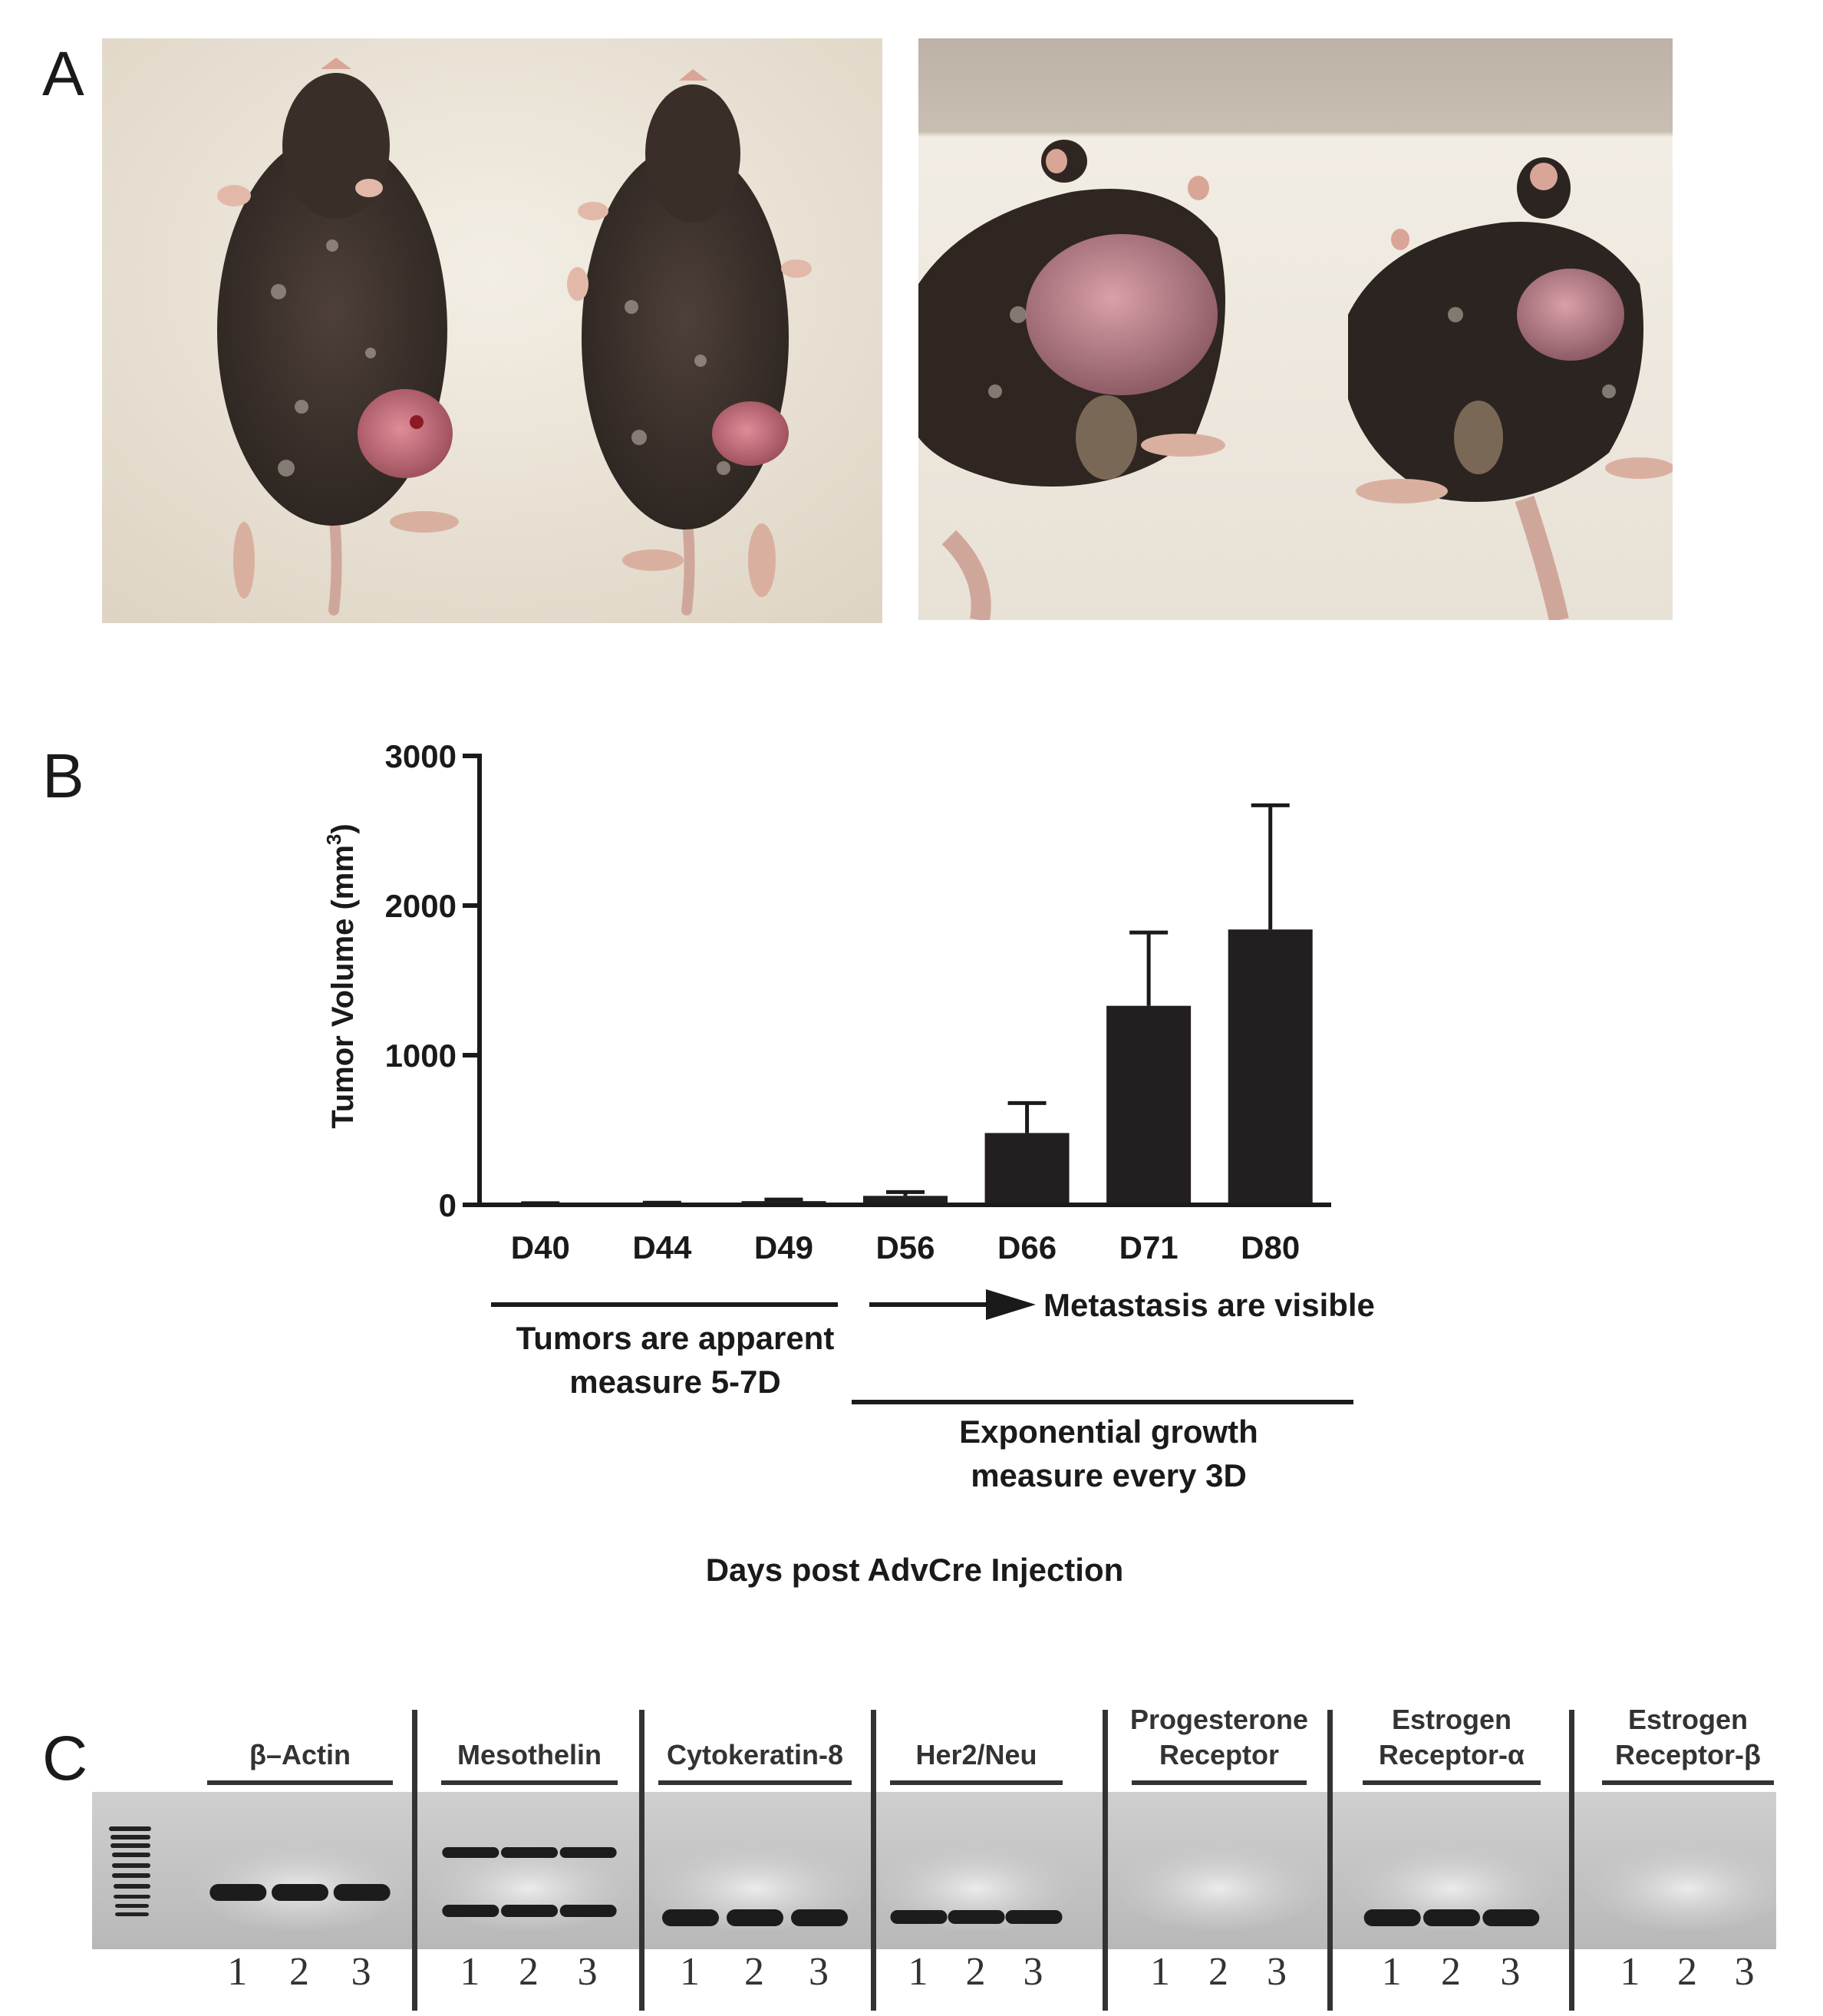 The width and height of the screenshot is (1823, 2016). What do you see at coordinates (1149, 1105) in the screenshot?
I see `bar-d71` at bounding box center [1149, 1105].